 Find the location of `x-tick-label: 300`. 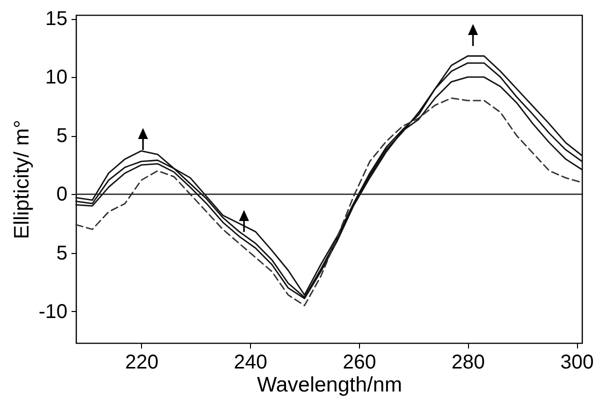

x-tick-label: 300 is located at coordinates (577, 363).